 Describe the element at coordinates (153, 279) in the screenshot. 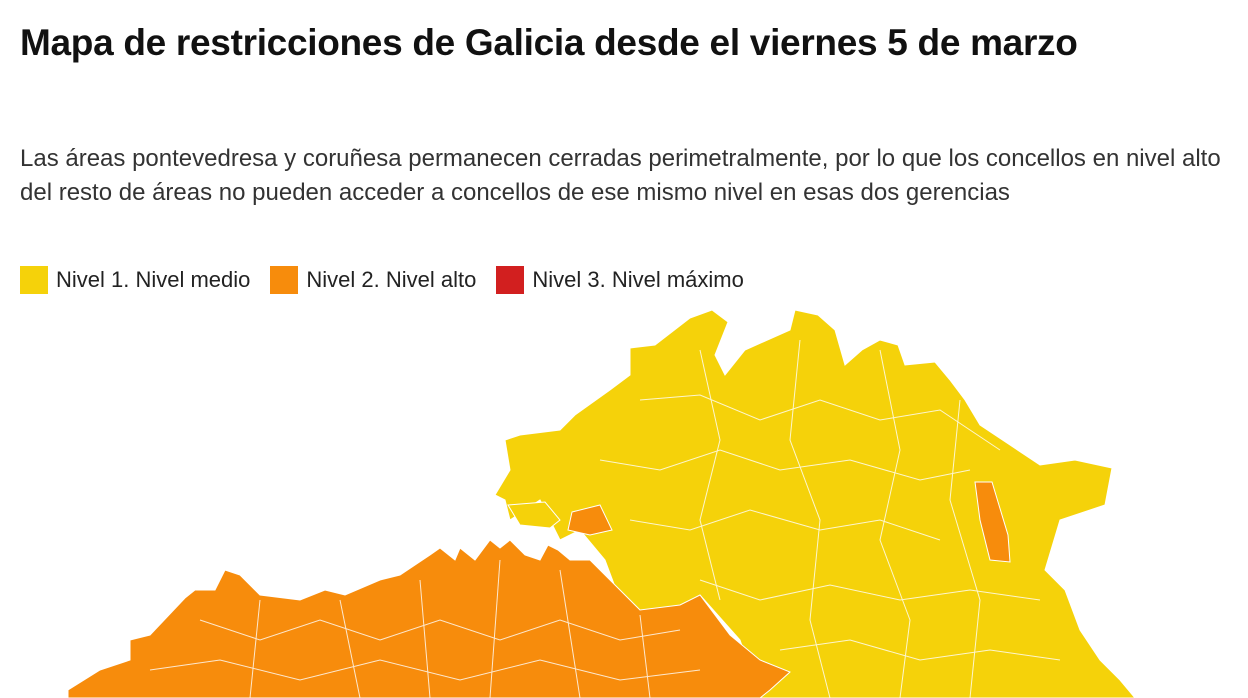

I see `legend-label: Nivel 1. Nivel medio` at that location.